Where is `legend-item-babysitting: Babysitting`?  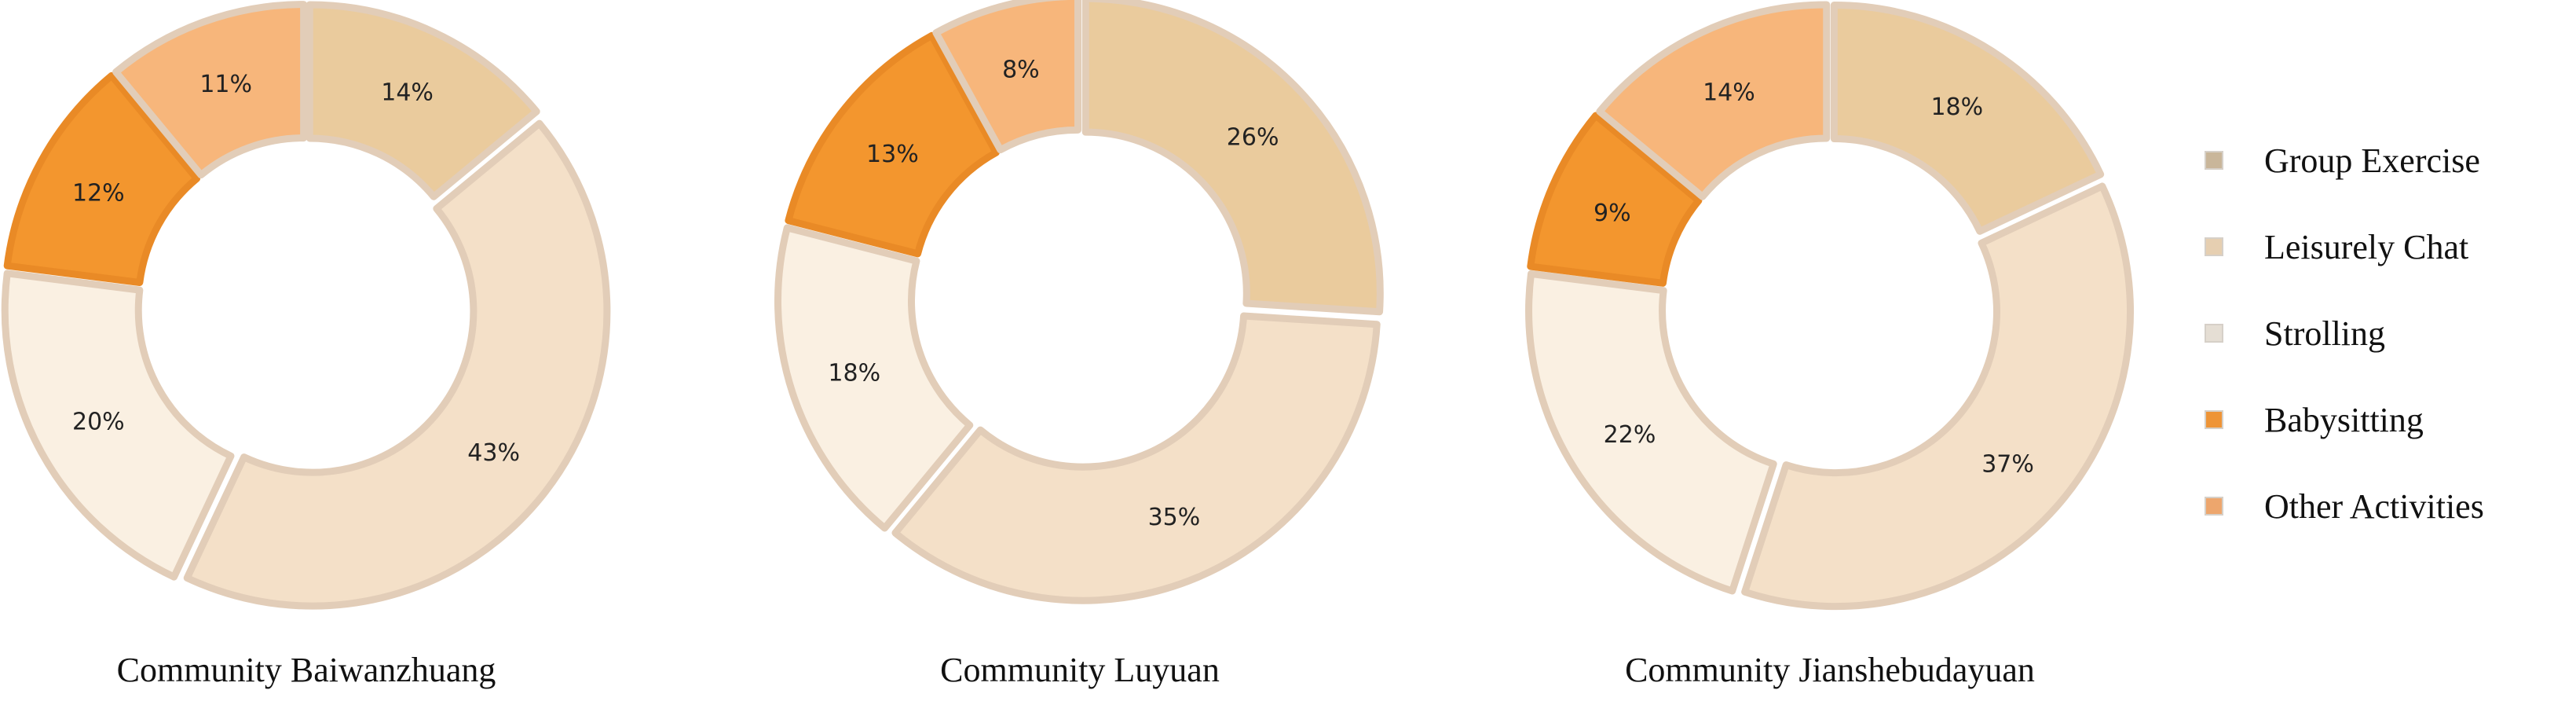 legend-item-babysitting: Babysitting is located at coordinates (2314, 420).